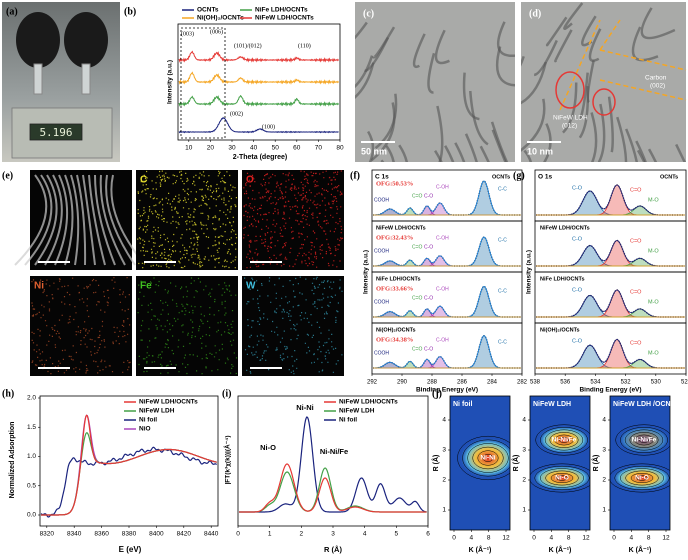 This screenshot has height=560, width=688. I want to click on panel-label: (h), so click(8, 393).